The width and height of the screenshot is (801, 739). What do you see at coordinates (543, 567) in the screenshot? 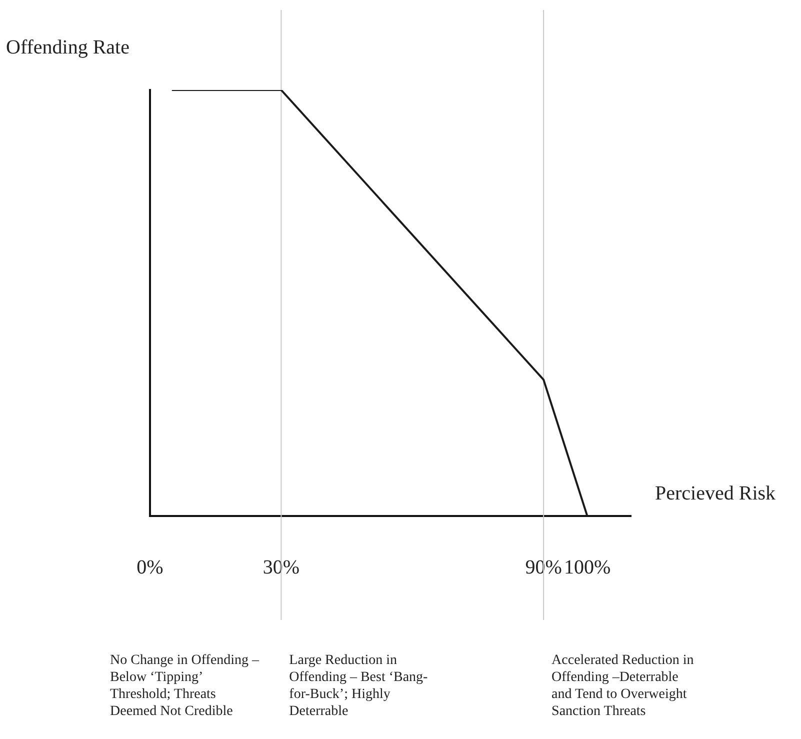
I see `x-tick-label: 90%` at bounding box center [543, 567].